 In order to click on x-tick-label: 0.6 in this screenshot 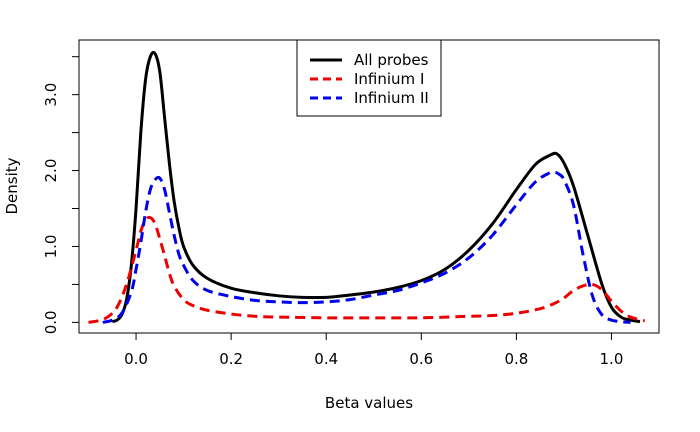, I will do `click(421, 359)`.